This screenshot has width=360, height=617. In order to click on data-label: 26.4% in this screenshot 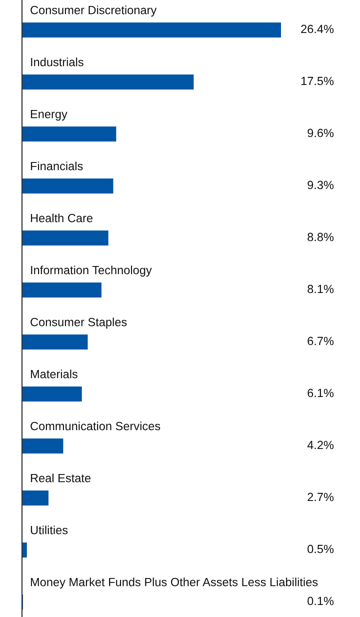, I will do `click(317, 29)`.